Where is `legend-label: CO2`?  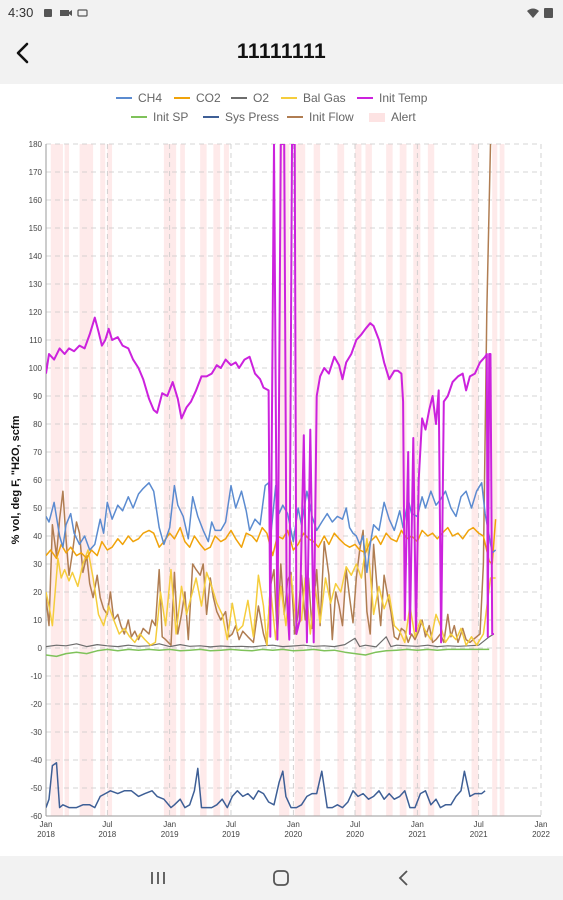 legend-label: CO2 is located at coordinates (208, 98).